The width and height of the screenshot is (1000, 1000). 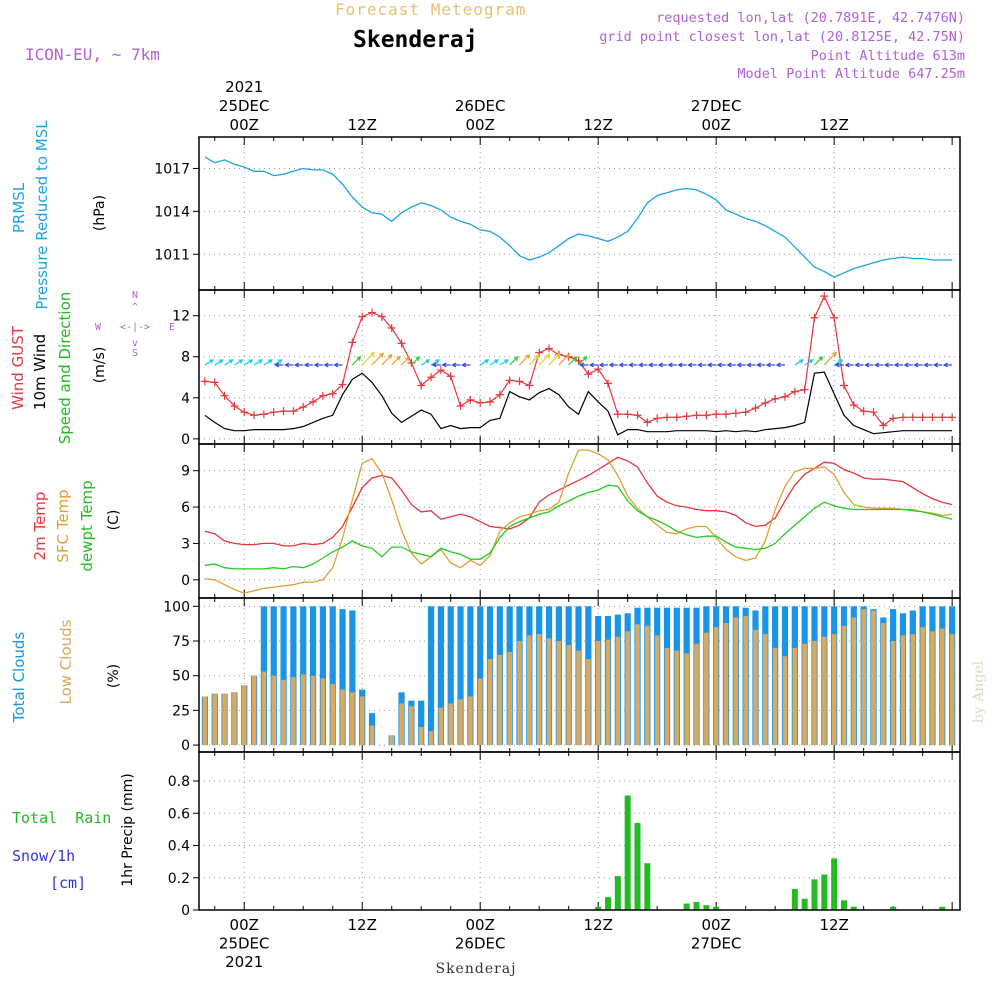 I want to click on time-axis-label: 27DEC, so click(x=716, y=106).